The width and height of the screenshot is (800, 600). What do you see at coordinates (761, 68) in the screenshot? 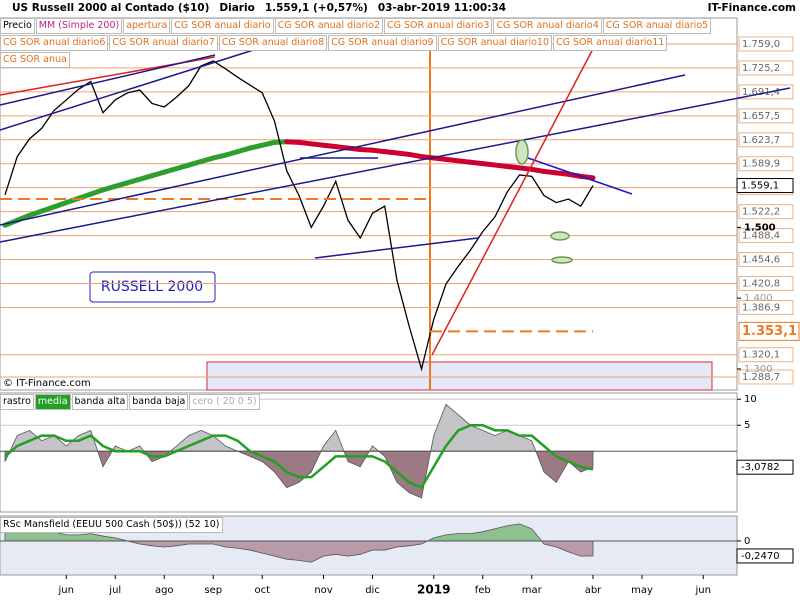
I see `level-label: 1.725,2` at bounding box center [761, 68].